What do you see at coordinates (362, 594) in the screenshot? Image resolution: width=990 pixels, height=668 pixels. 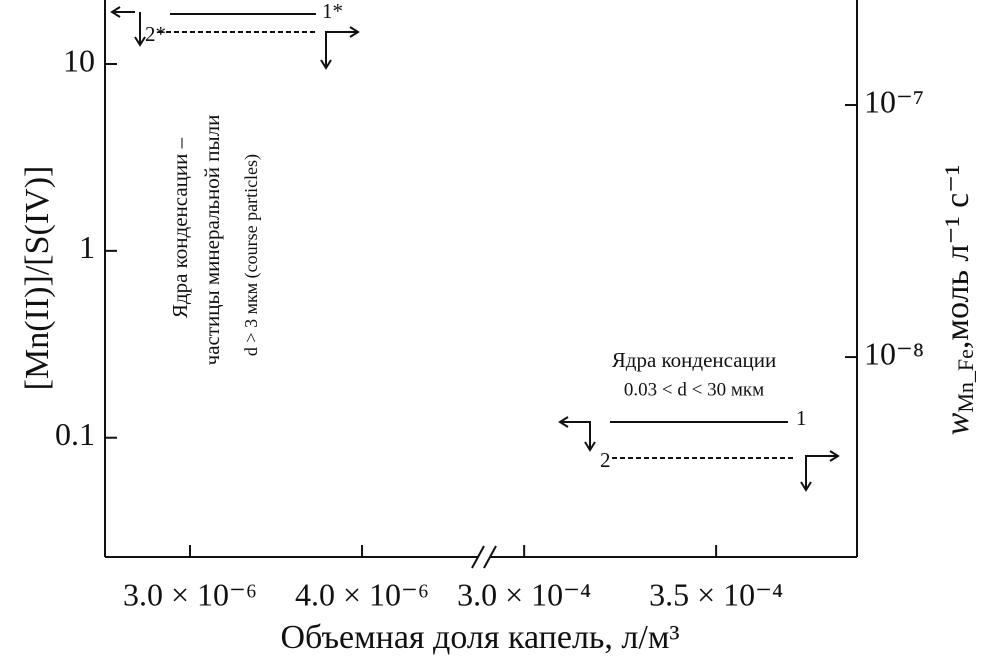 I see `x-tick-label: 4.0 × 10⁻⁶` at bounding box center [362, 594].